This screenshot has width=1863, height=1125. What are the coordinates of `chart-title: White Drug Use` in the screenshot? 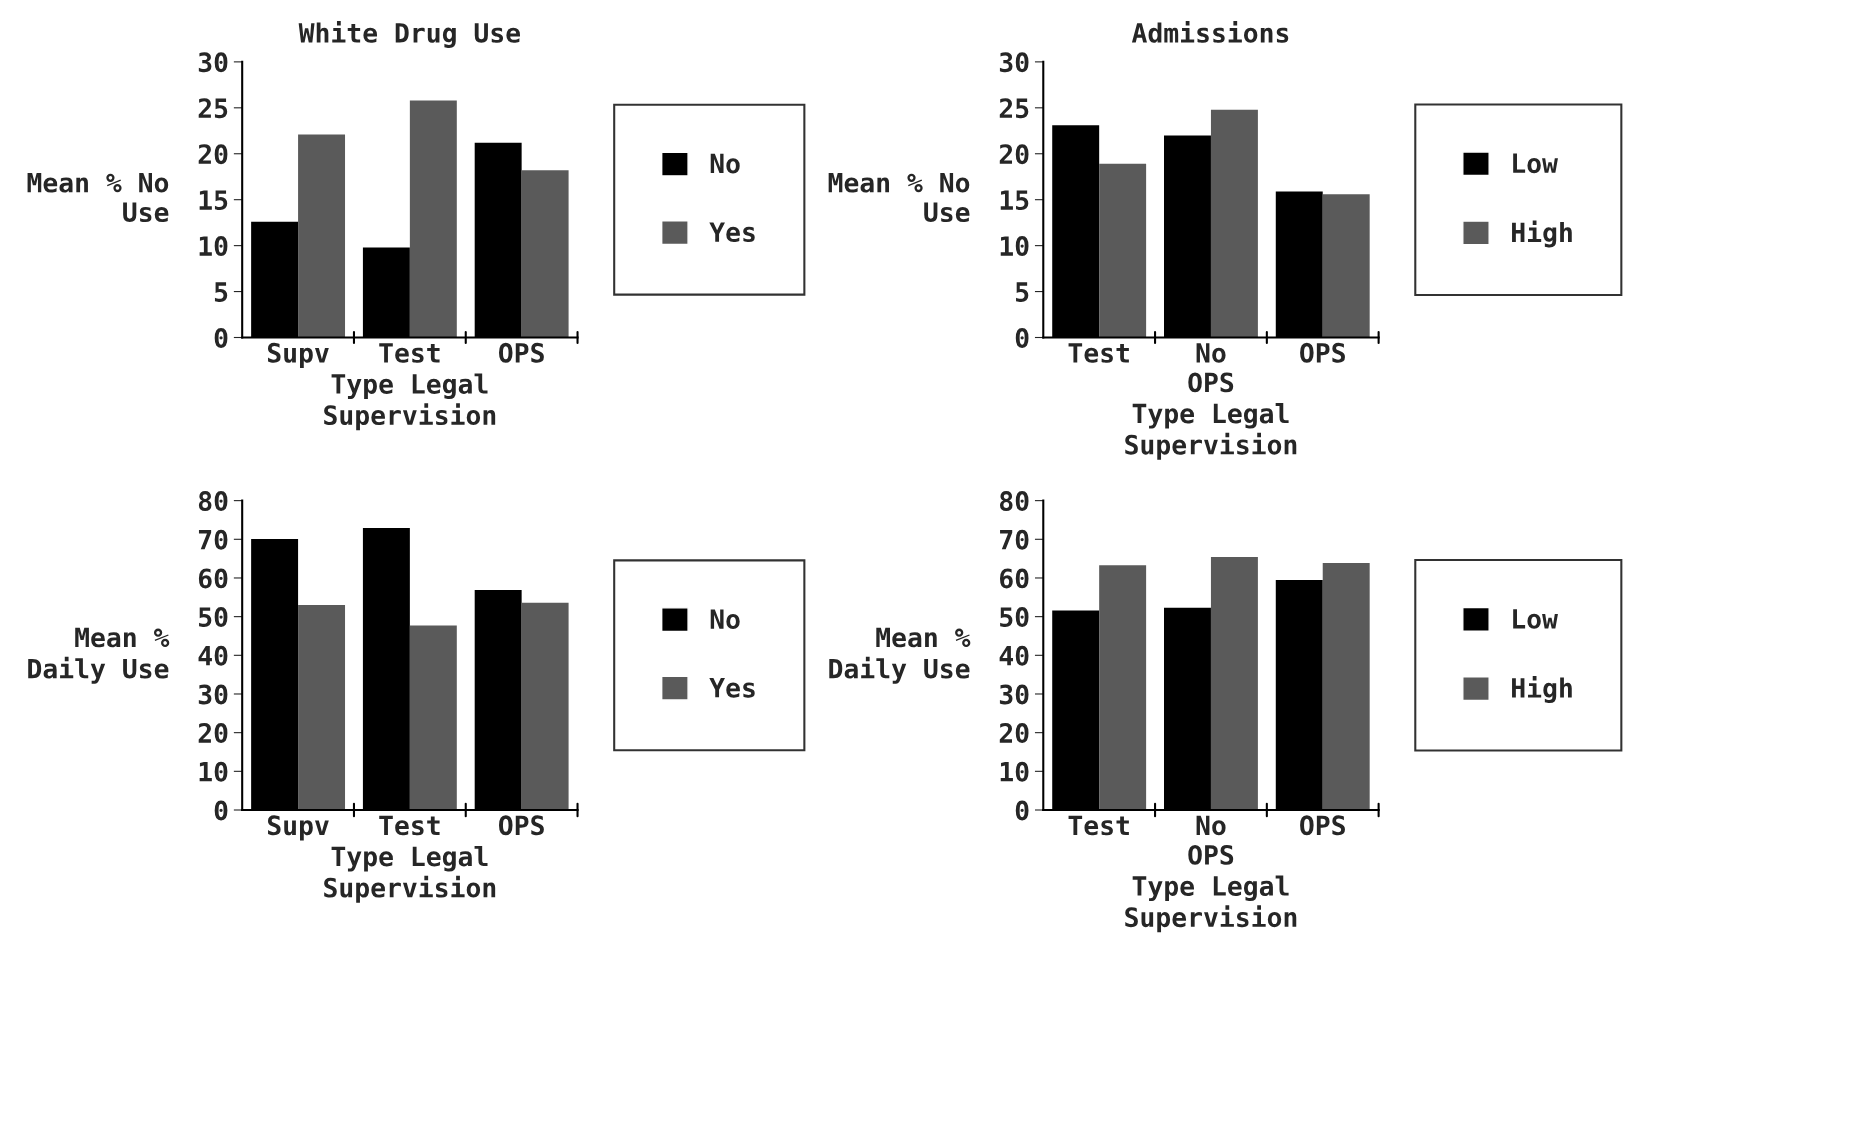 It's located at (409, 34).